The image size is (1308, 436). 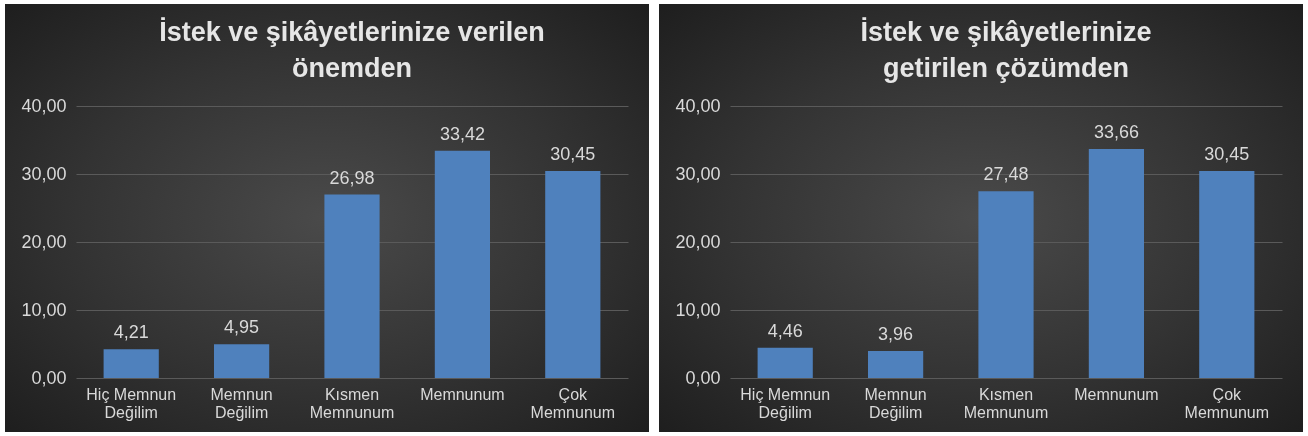 I want to click on data-label: 33,66, so click(x=1116, y=132).